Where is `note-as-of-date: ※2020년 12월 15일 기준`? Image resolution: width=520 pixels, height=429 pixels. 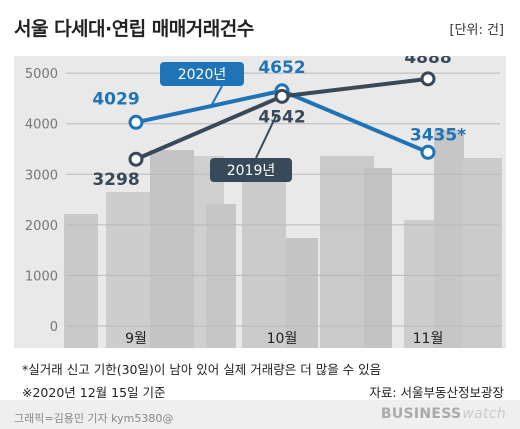
note-as-of-date: ※2020년 12월 15일 기준 is located at coordinates (94, 392).